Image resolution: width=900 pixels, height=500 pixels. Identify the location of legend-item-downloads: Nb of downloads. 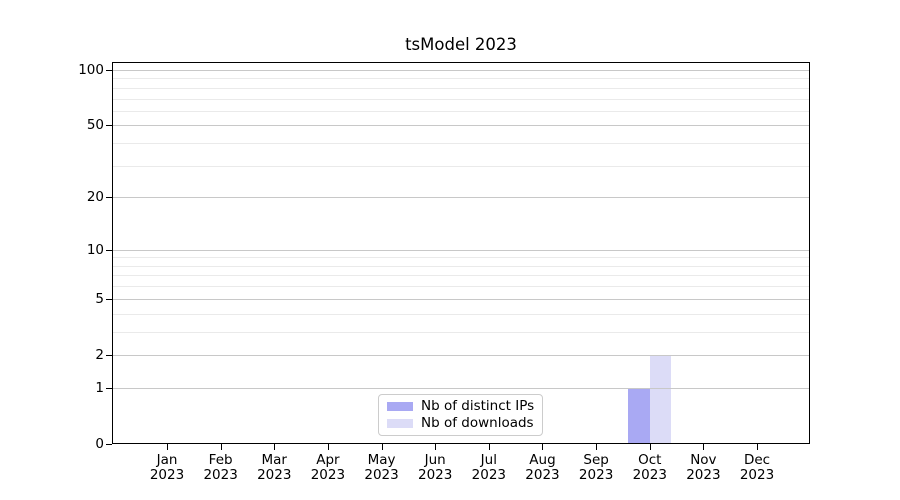
(460, 423).